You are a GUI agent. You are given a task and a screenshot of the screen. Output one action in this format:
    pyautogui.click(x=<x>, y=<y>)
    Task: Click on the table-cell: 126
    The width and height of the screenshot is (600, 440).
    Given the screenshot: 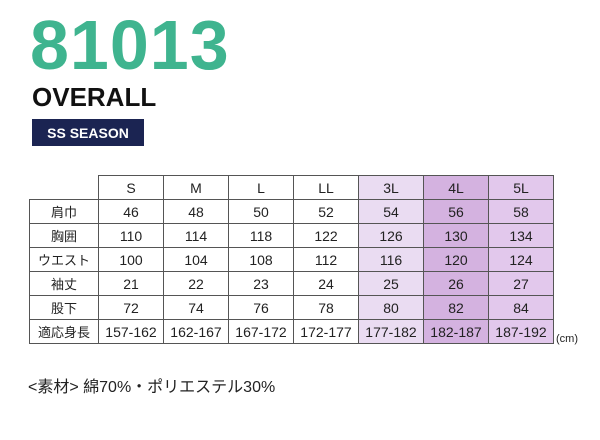 What is the action you would take?
    pyautogui.click(x=391, y=235)
    